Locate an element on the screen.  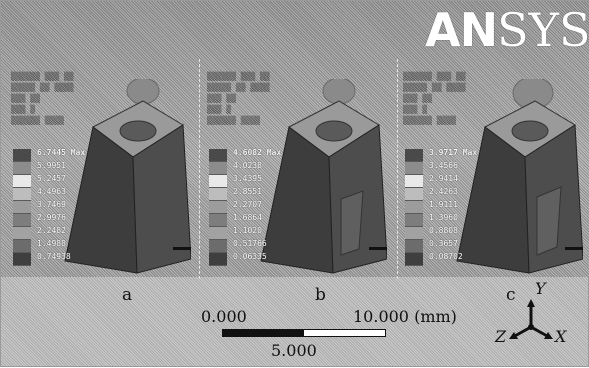
ansys-logo: ANSYS is located at coordinates (507, 30).